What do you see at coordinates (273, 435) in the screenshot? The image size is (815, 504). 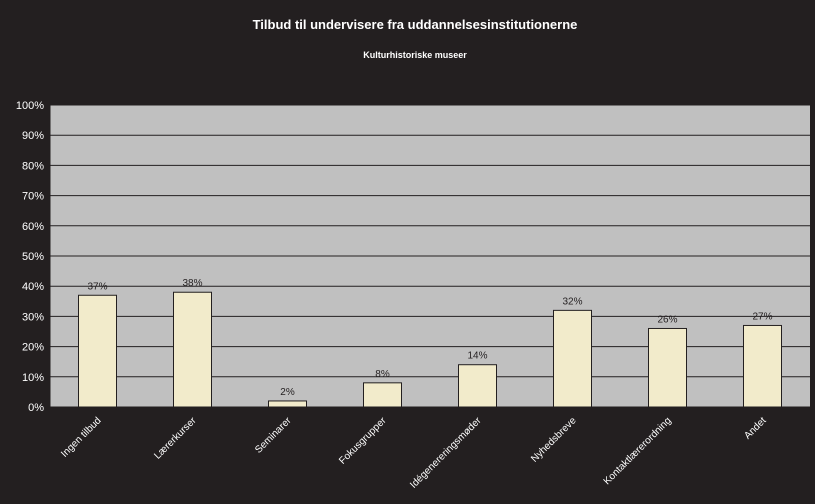 I see `x-tick-label: Seminarer` at bounding box center [273, 435].